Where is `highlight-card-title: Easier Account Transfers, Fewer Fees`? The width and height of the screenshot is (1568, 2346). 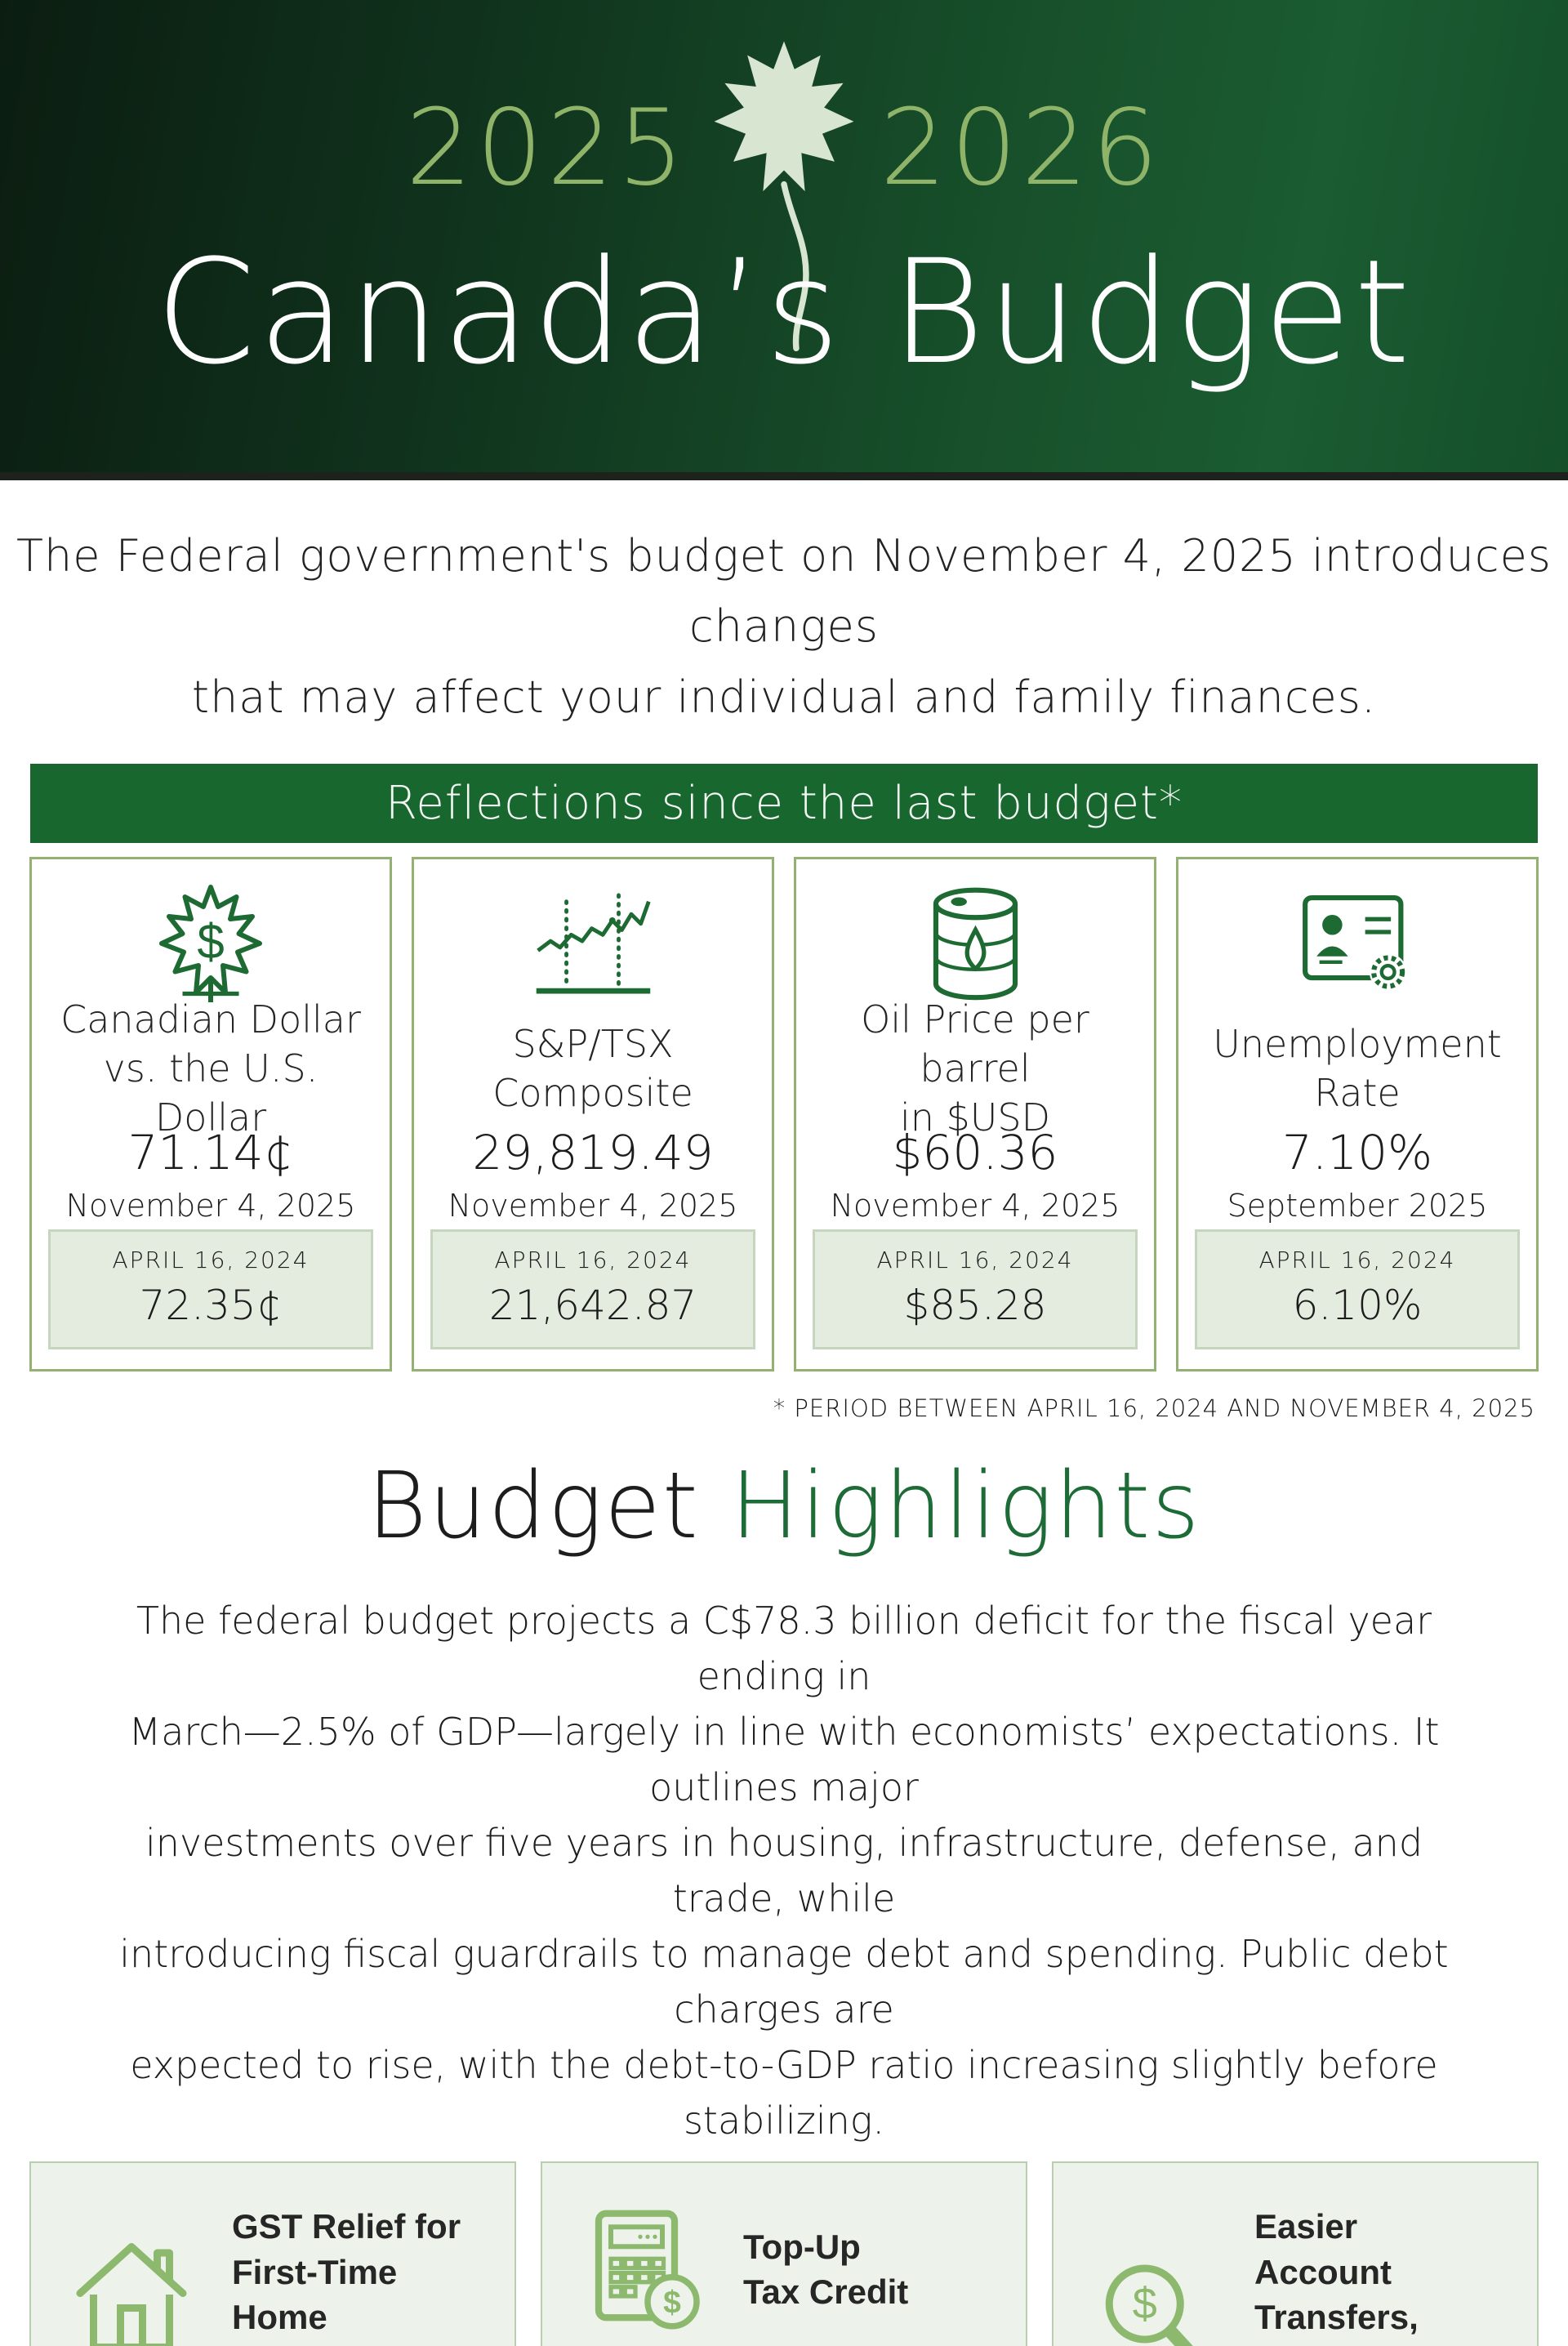 highlight-card-title: Easier Account Transfers, Fewer Fees is located at coordinates (1336, 2276).